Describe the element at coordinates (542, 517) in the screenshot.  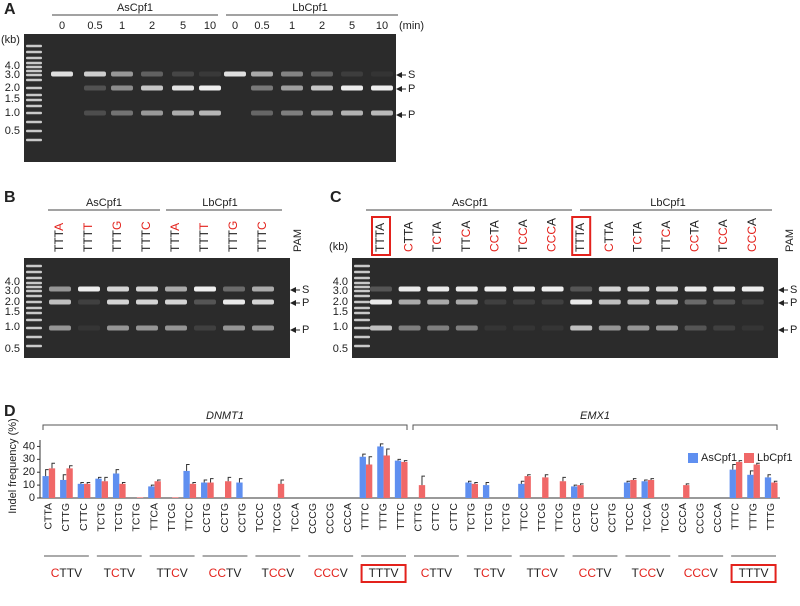
I see `x-tick-label: TTCG` at that location.